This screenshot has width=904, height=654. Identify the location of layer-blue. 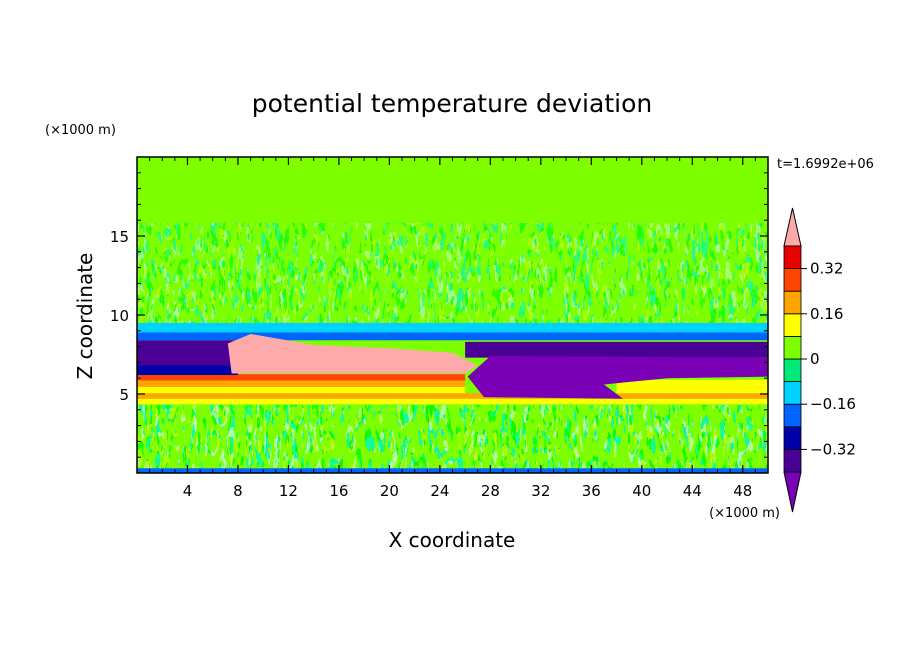
(452, 336).